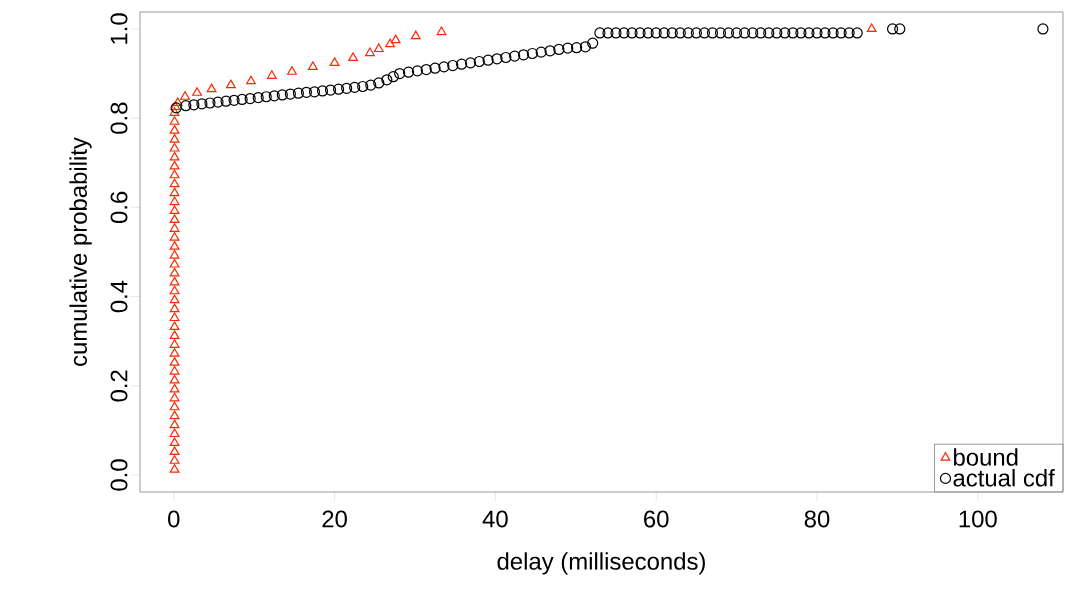 The height and width of the screenshot is (613, 1068). Describe the element at coordinates (978, 519) in the screenshot. I see `x-tick-label: 100` at that location.